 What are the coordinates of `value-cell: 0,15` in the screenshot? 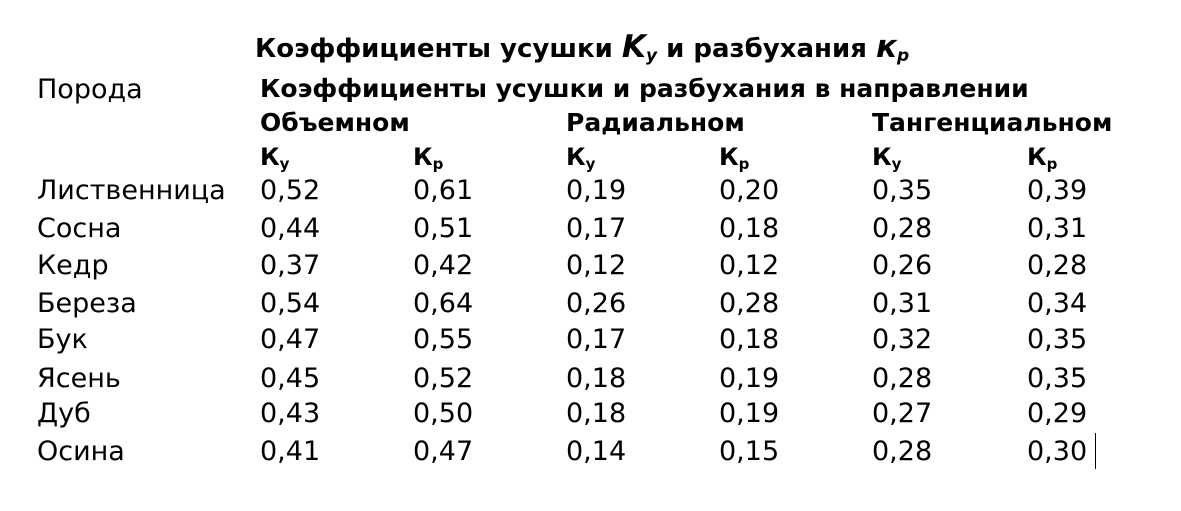 It's located at (749, 451).